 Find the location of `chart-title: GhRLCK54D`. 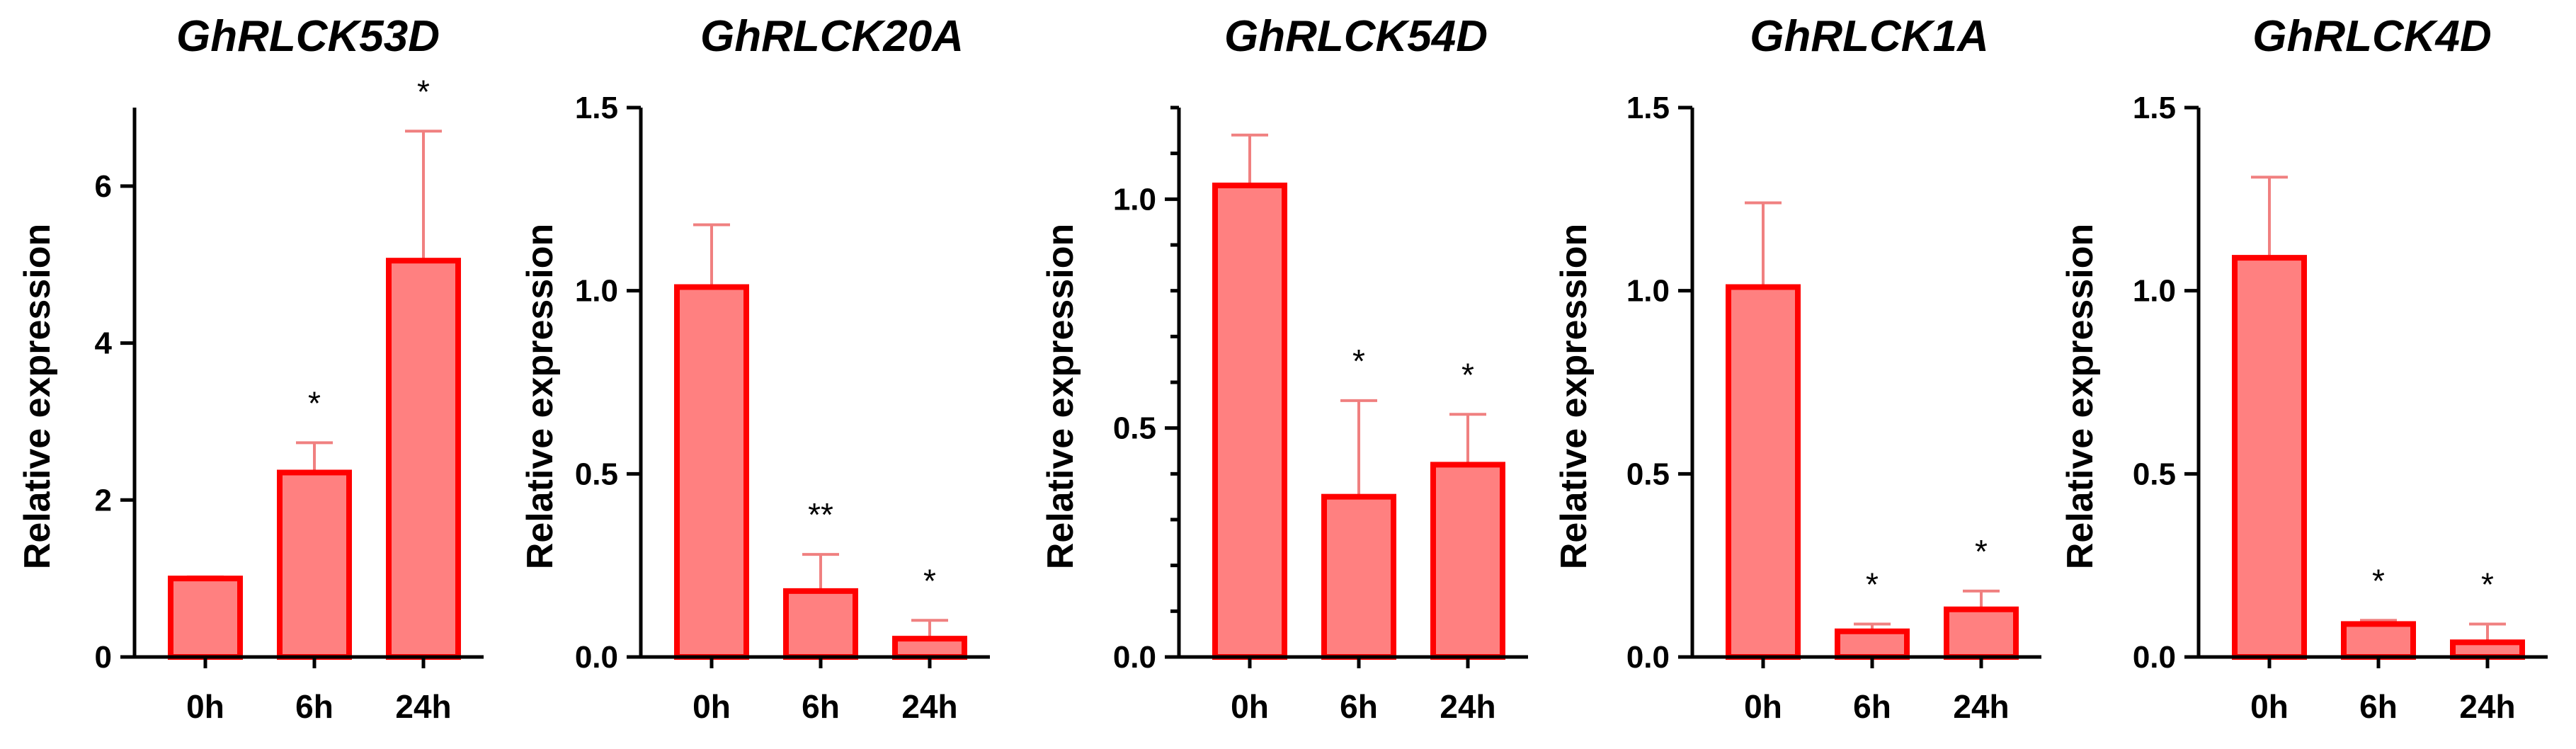

chart-title: GhRLCK54D is located at coordinates (1356, 36).